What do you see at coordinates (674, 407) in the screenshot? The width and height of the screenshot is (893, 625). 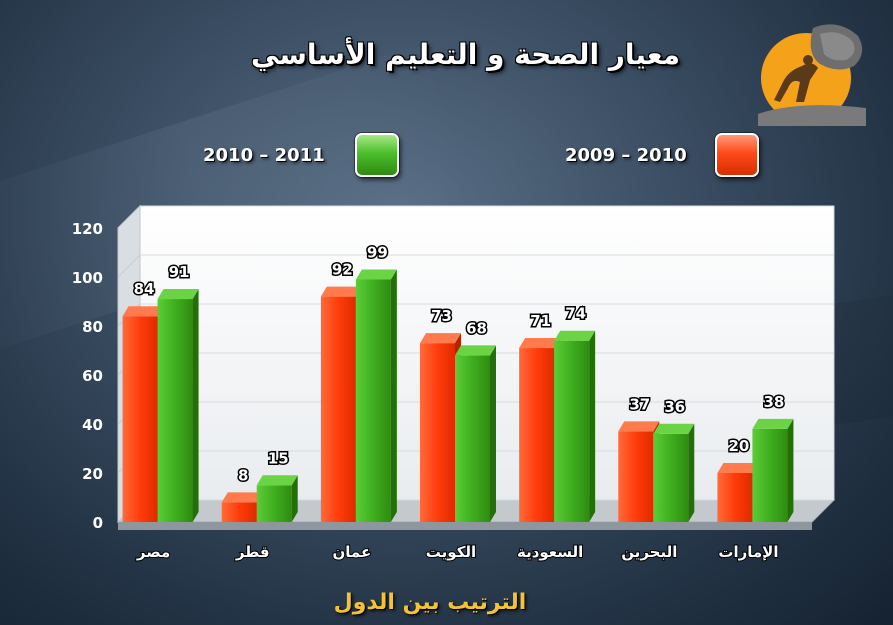 I see `data-label: 36` at bounding box center [674, 407].